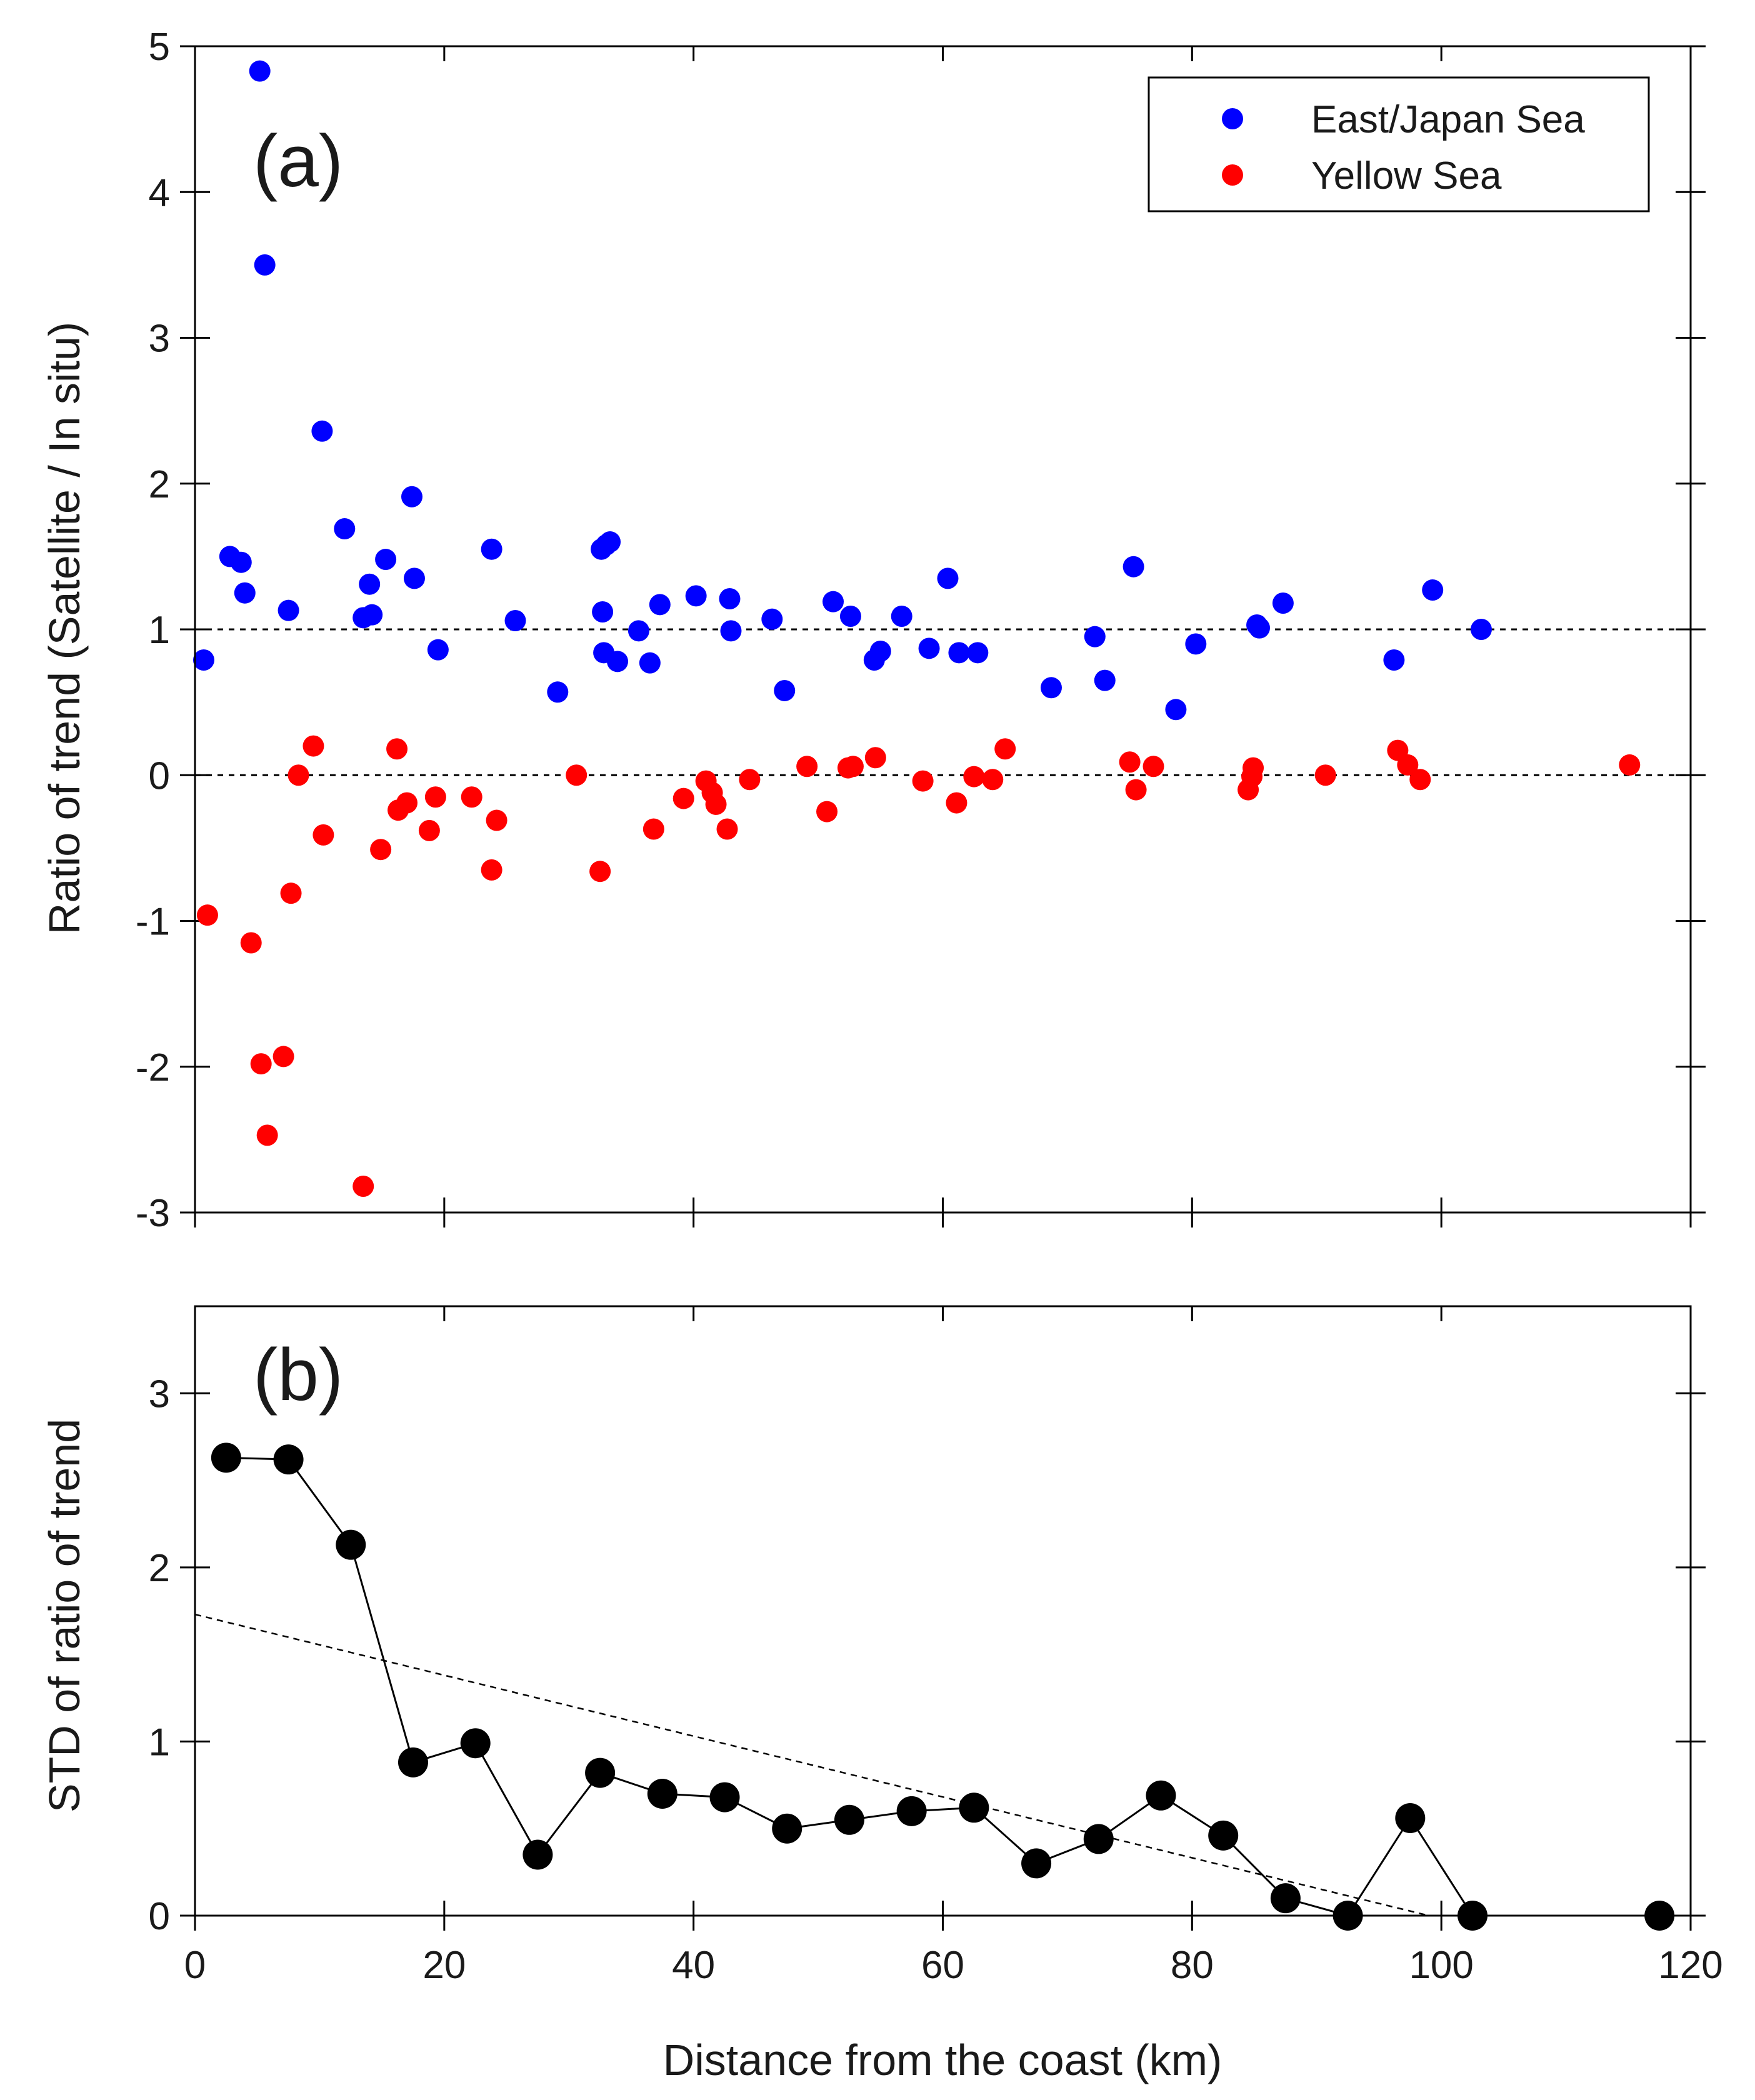  Describe the element at coordinates (159, 339) in the screenshot. I see `y-tick-label: 3` at that location.